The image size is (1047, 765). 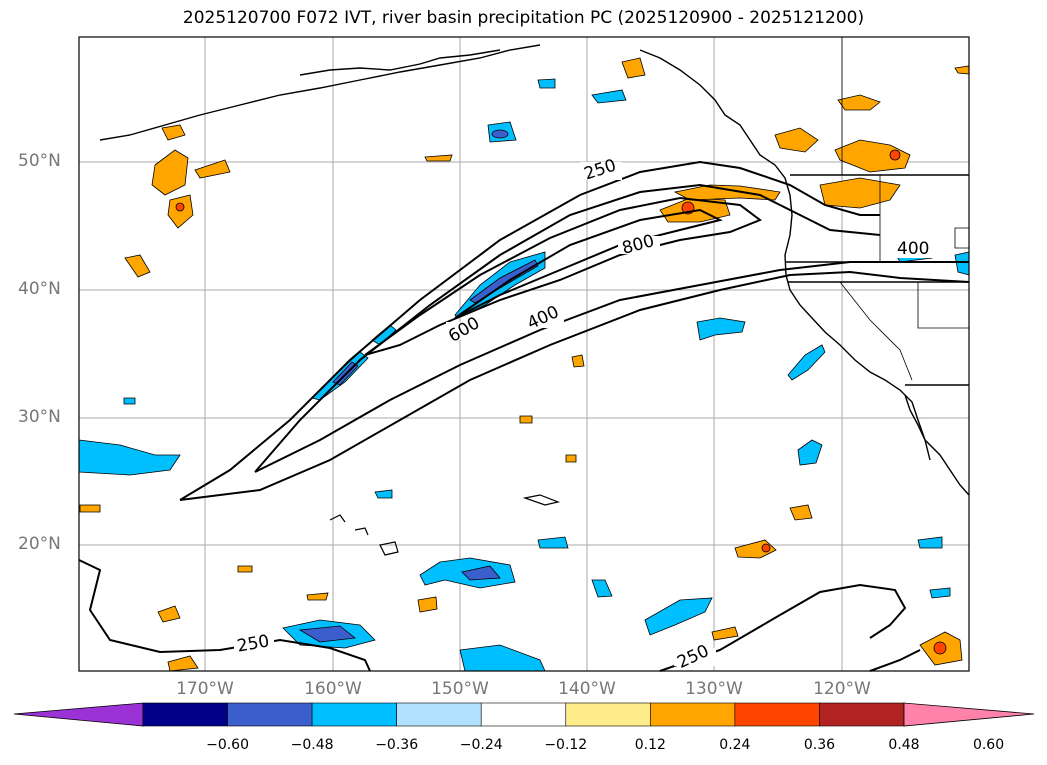 I want to click on colorbar-tick-label: −0.60, so click(x=227, y=745).